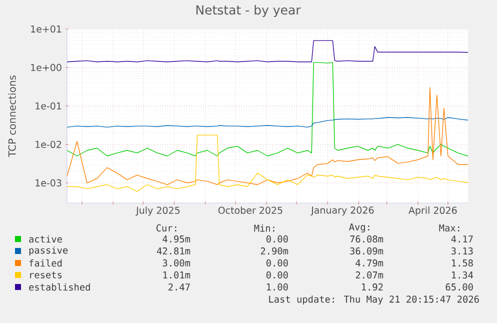 This screenshot has height=323, width=497. Describe the element at coordinates (179, 287) in the screenshot. I see `text: 2.47` at that location.